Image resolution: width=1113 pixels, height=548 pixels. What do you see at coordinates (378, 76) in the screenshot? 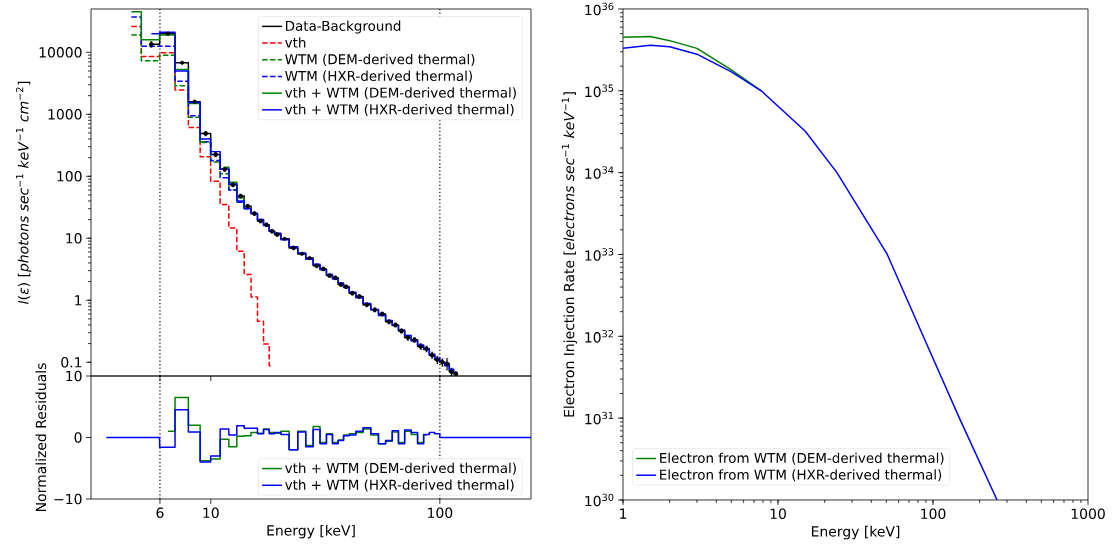
I see `legend-label: WTM (HXR-derived thermal)` at bounding box center [378, 76].